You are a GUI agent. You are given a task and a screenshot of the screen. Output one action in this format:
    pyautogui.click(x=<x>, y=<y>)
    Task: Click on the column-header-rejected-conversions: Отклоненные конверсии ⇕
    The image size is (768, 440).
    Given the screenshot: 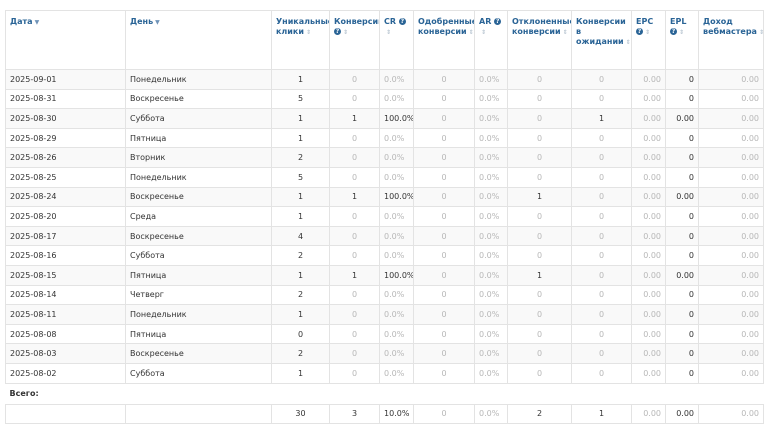 What is the action you would take?
    pyautogui.click(x=539, y=40)
    